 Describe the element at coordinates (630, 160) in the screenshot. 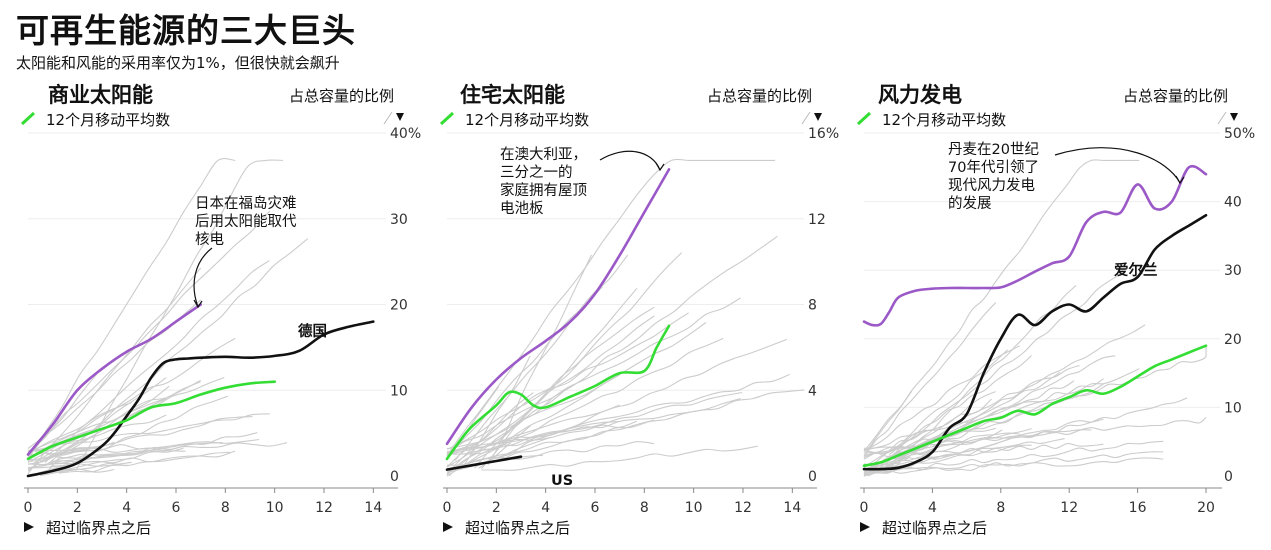

I see `annotation-arrow` at that location.